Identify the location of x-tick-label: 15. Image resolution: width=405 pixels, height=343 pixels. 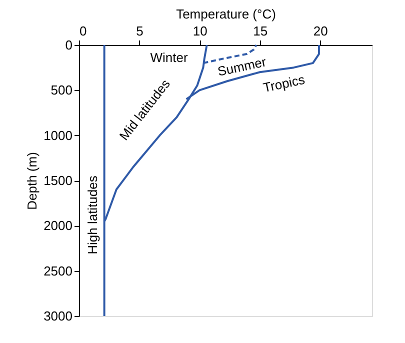
(260, 31).